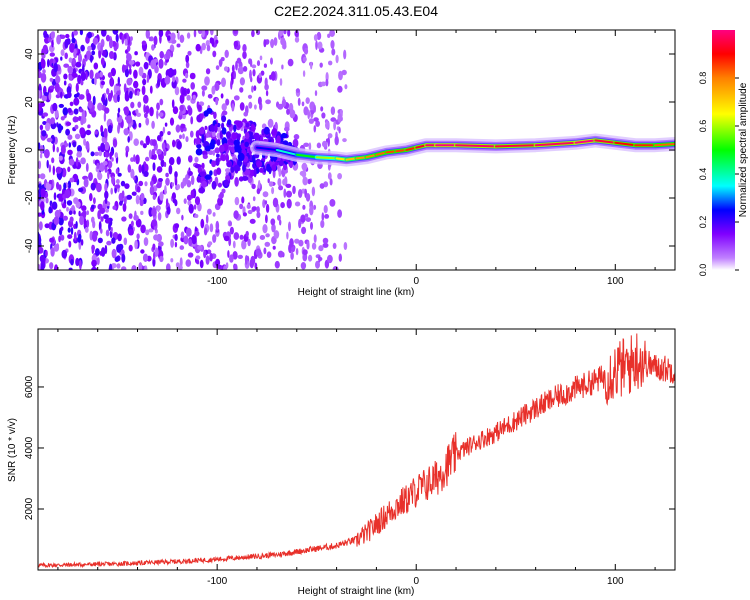 The height and width of the screenshot is (600, 750). What do you see at coordinates (615, 281) in the screenshot?
I see `x-tick-label: 100` at bounding box center [615, 281].